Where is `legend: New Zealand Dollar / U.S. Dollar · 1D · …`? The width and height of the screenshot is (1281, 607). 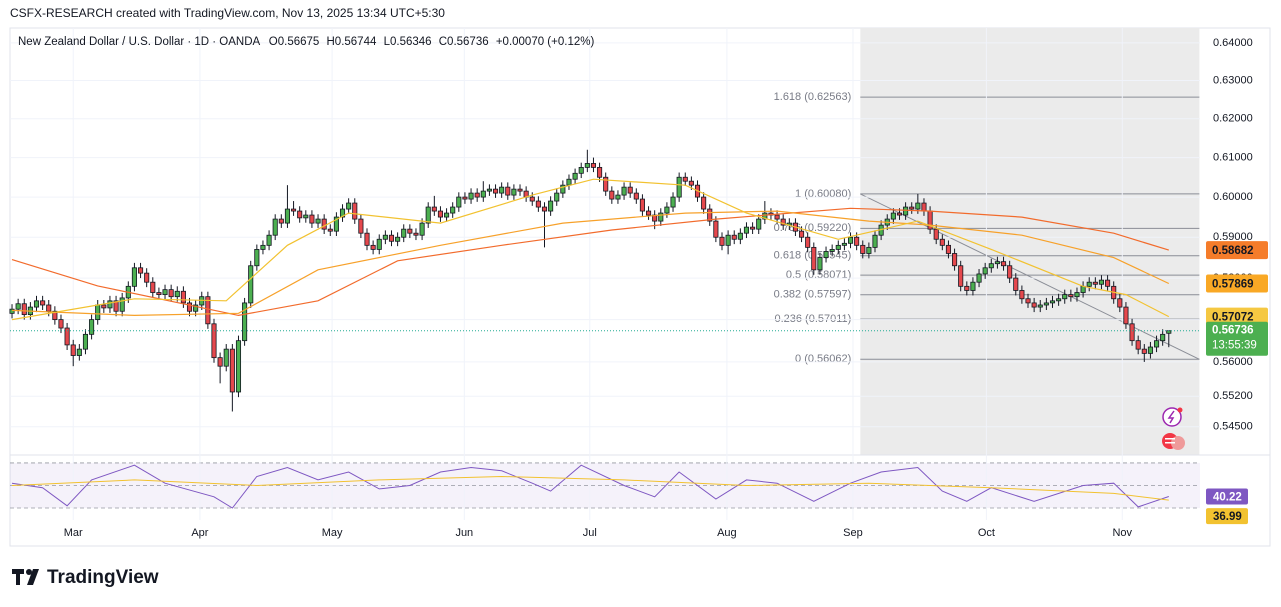
legend: New Zealand Dollar / U.S. Dollar · 1D · … is located at coordinates (306, 42).